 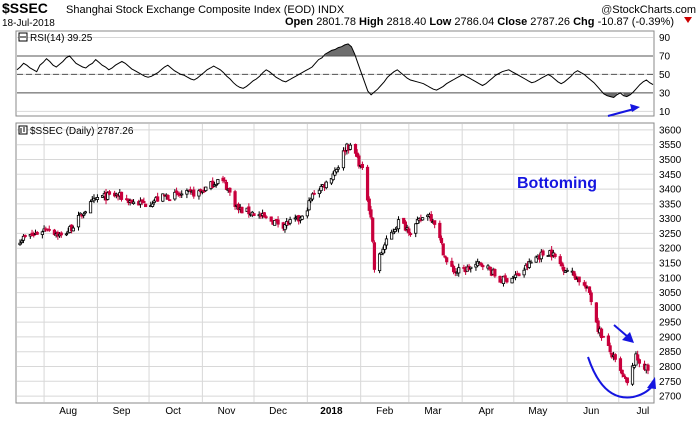 What do you see at coordinates (550, 22) in the screenshot?
I see `close-value: 2787.26` at bounding box center [550, 22].